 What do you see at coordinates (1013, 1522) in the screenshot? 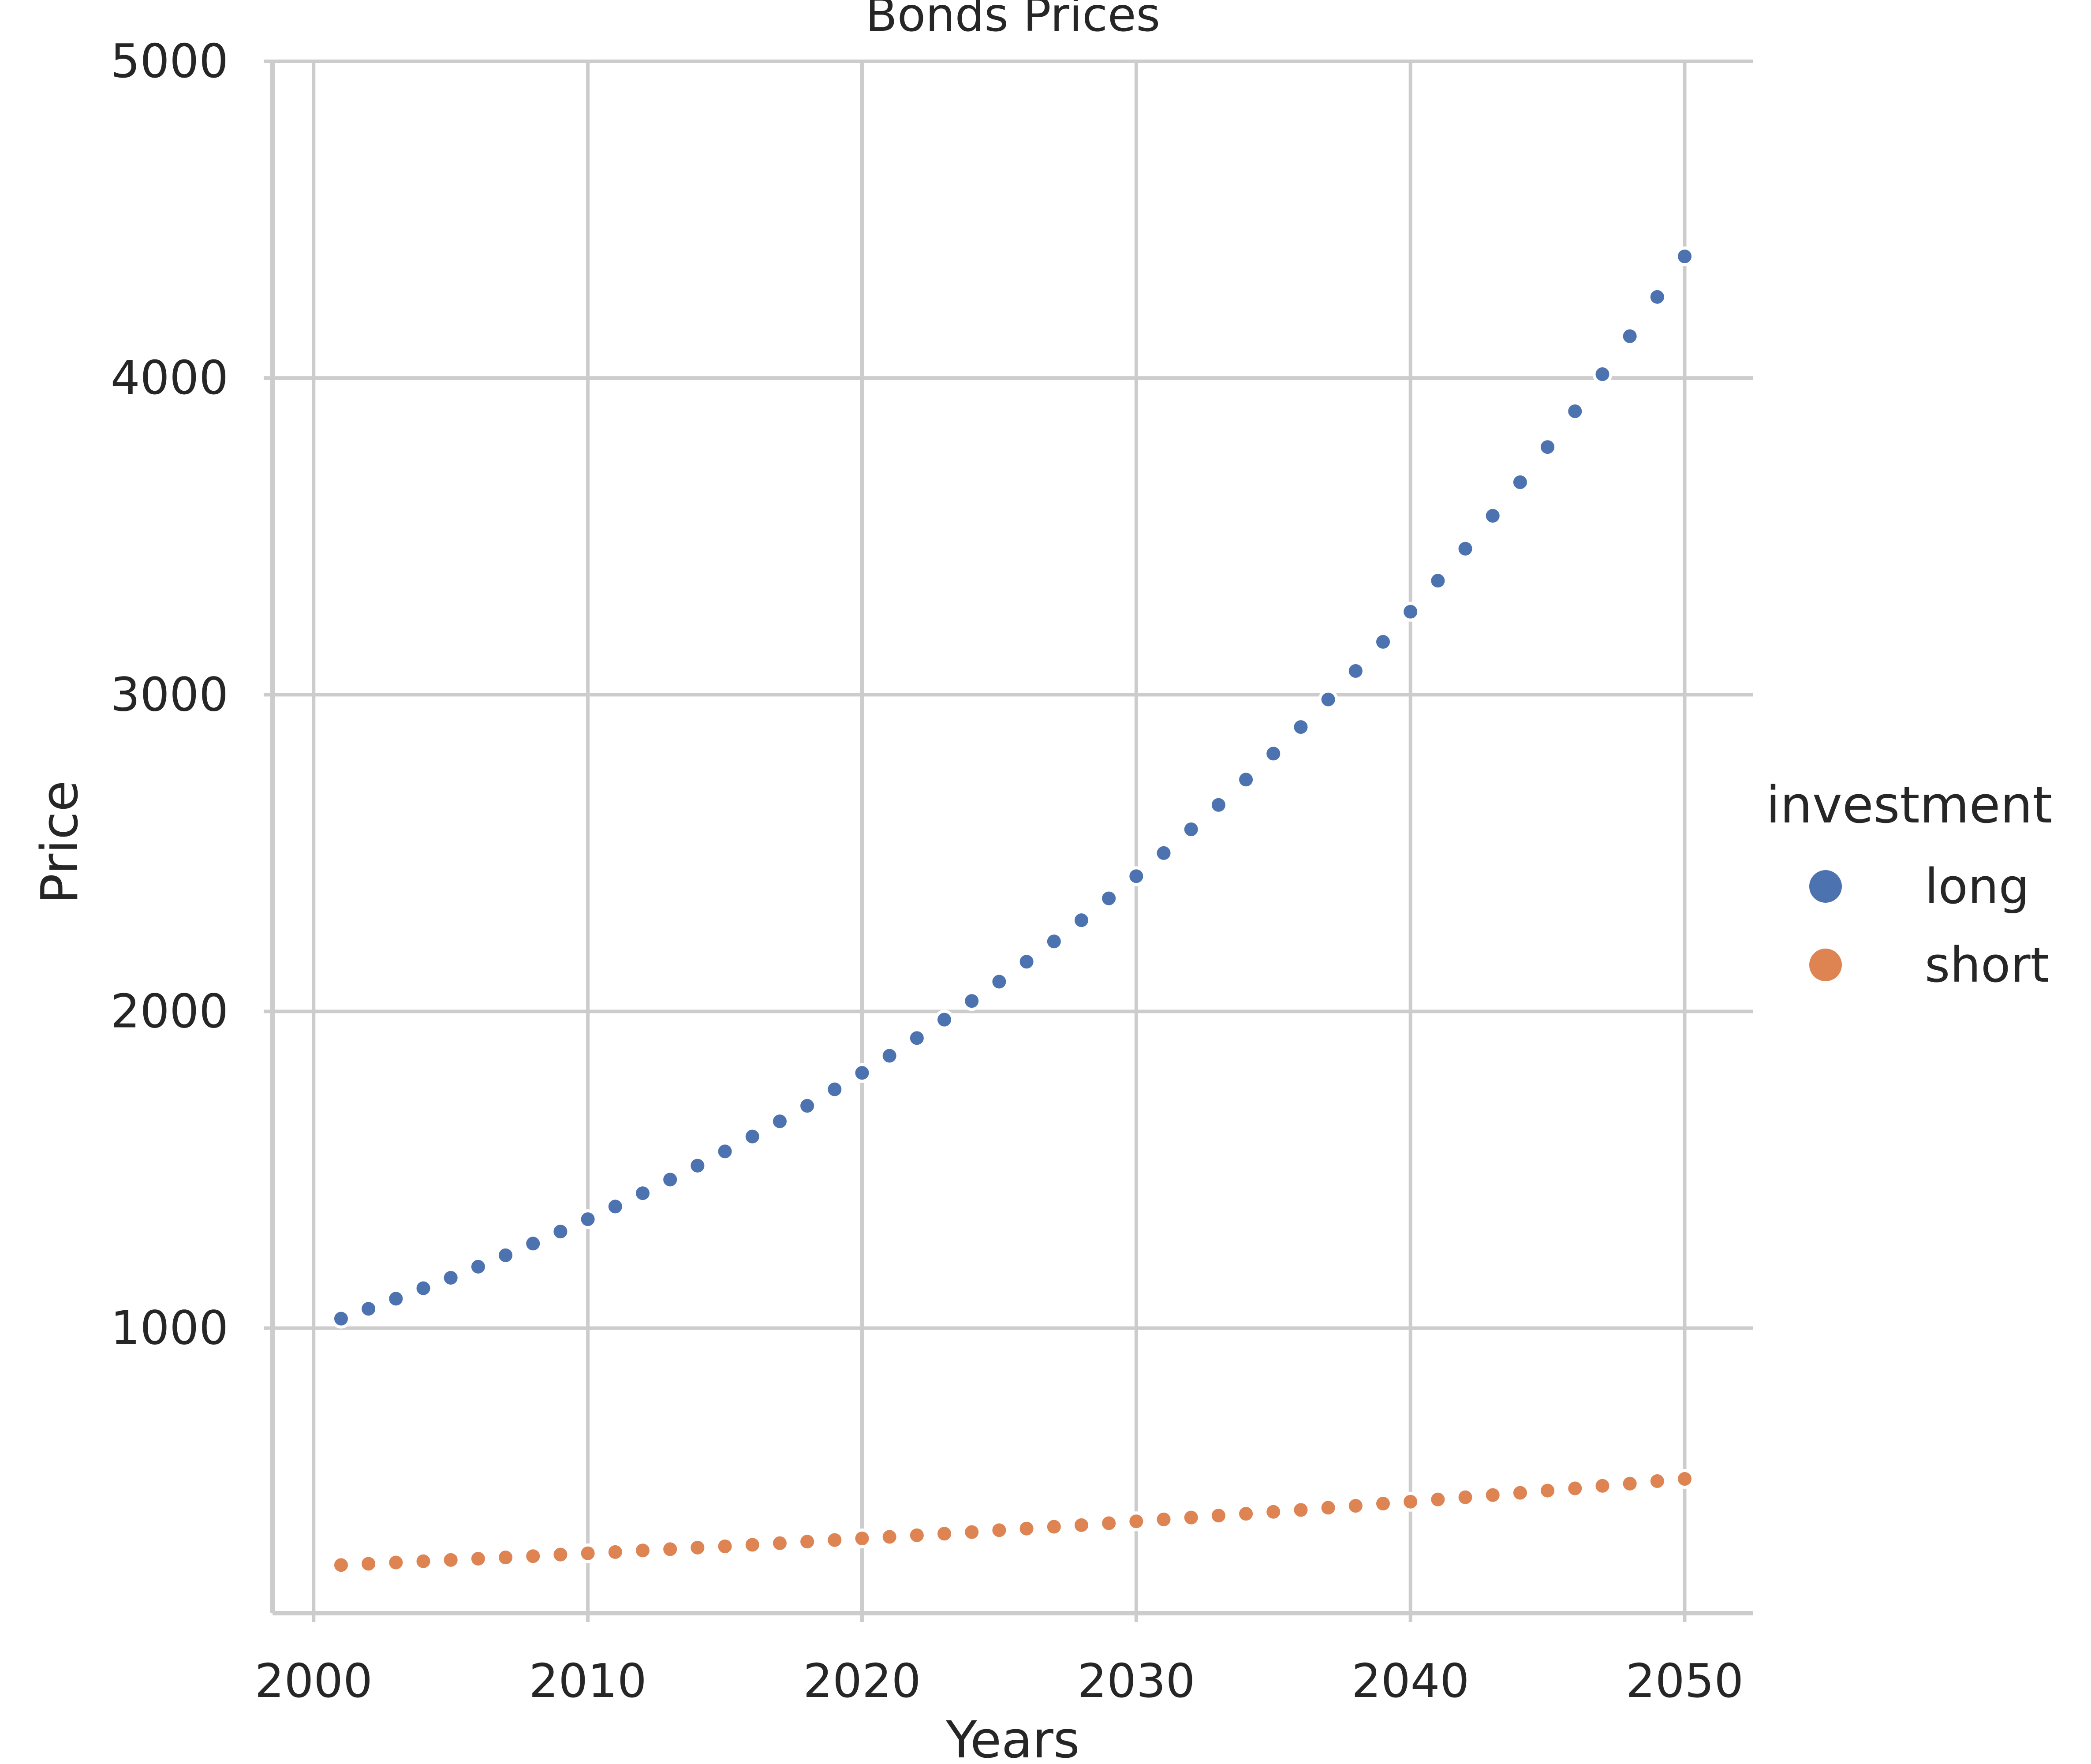
I see `series-short` at bounding box center [1013, 1522].